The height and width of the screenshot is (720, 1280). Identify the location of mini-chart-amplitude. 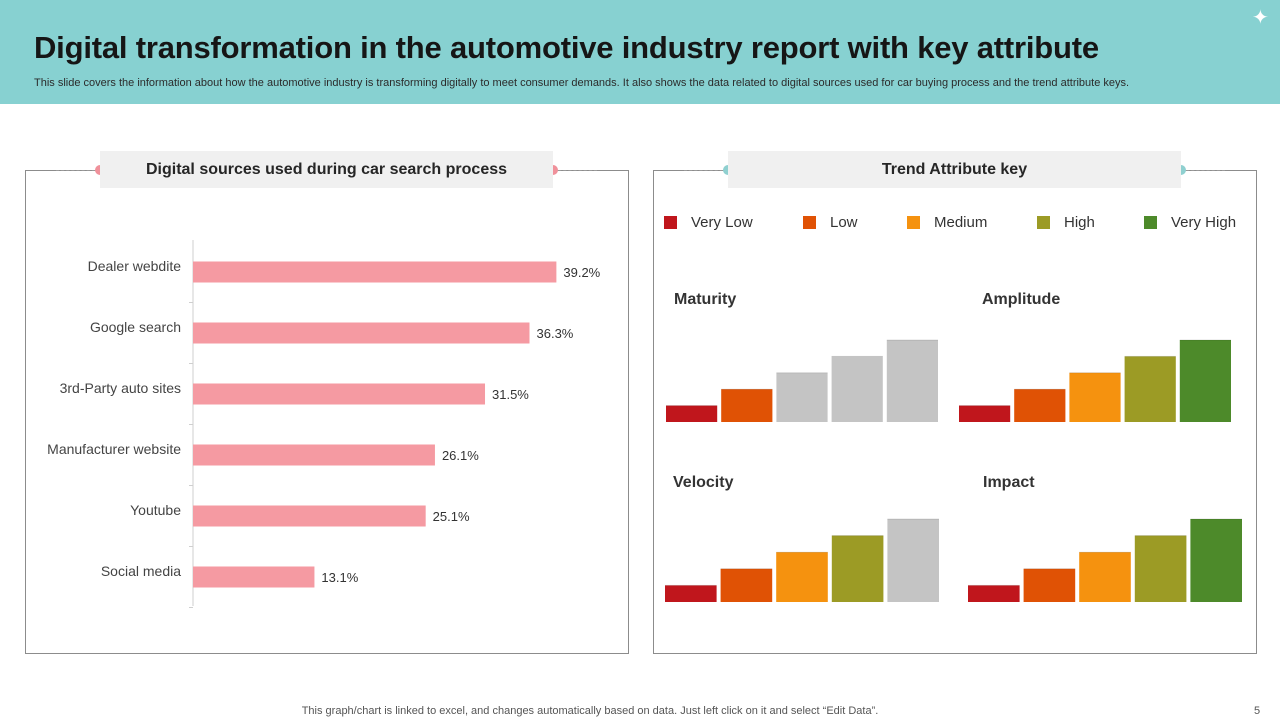
(1095, 380).